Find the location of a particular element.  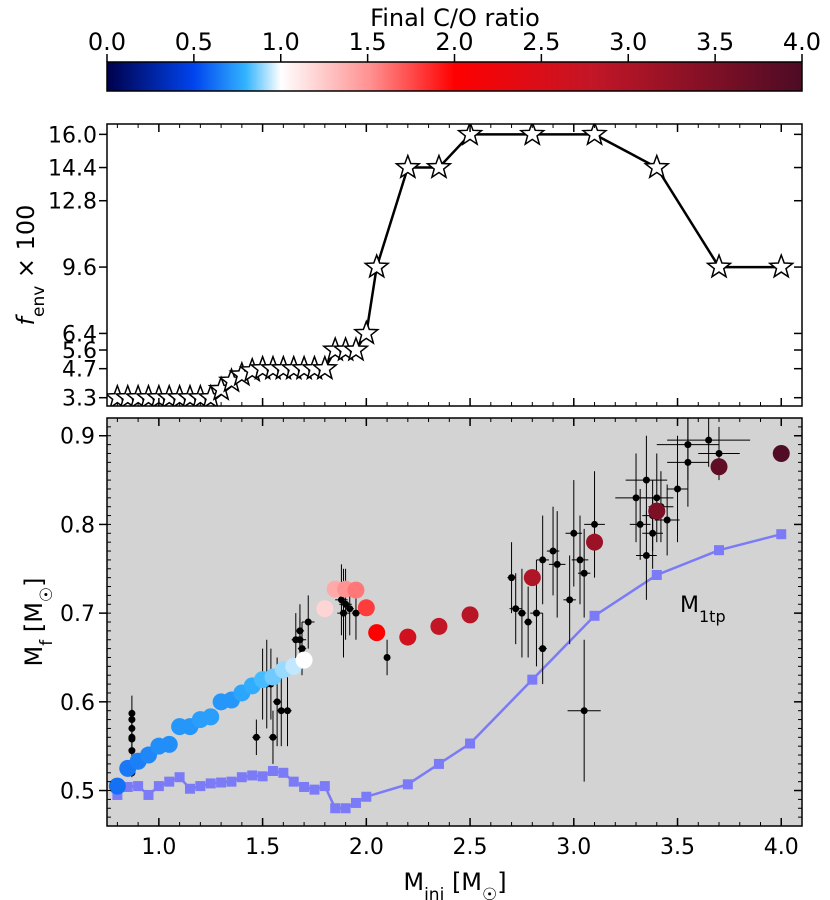

x-tick-label: 3.5 is located at coordinates (677, 847).